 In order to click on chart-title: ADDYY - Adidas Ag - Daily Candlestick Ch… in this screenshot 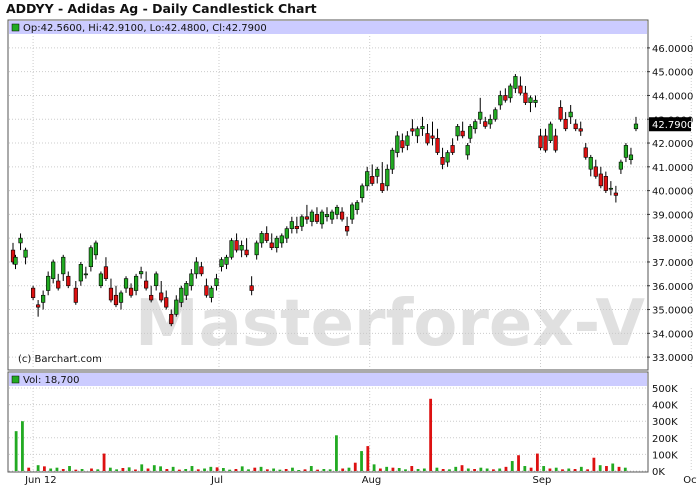, I will do `click(161, 8)`.